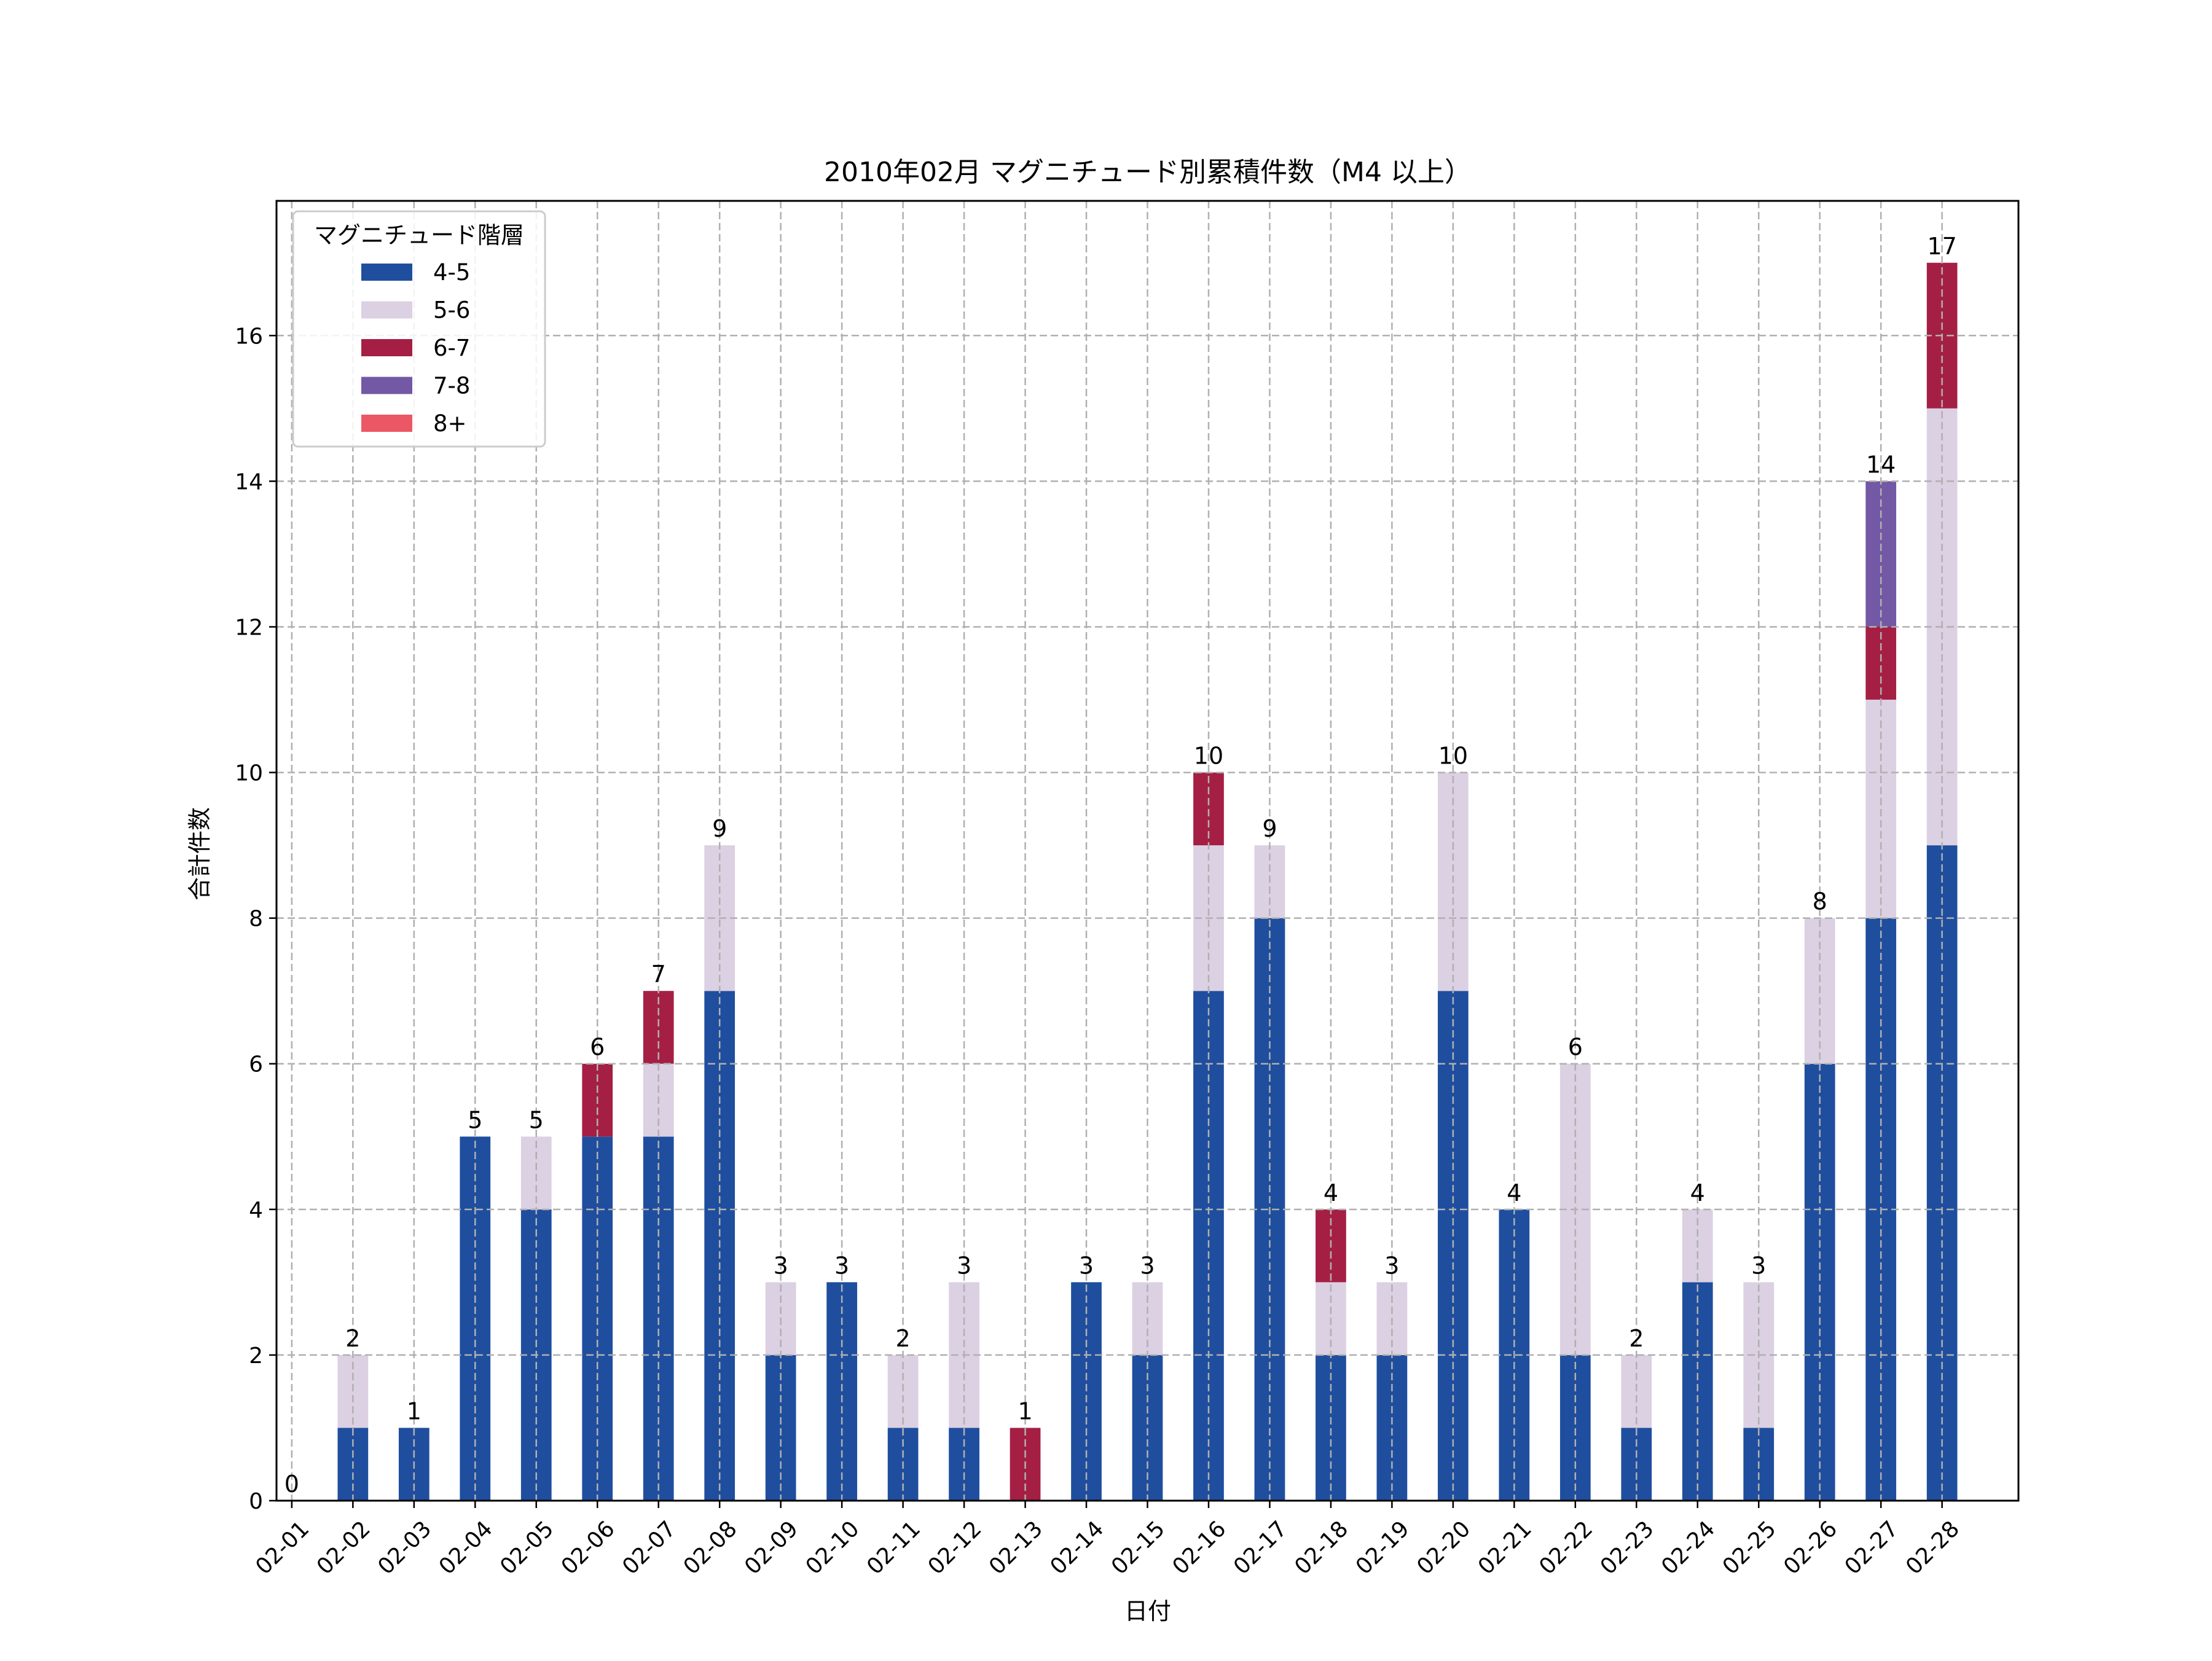 This screenshot has height=1661, width=2212. I want to click on legend-title: マグニチュード階層, so click(419, 235).